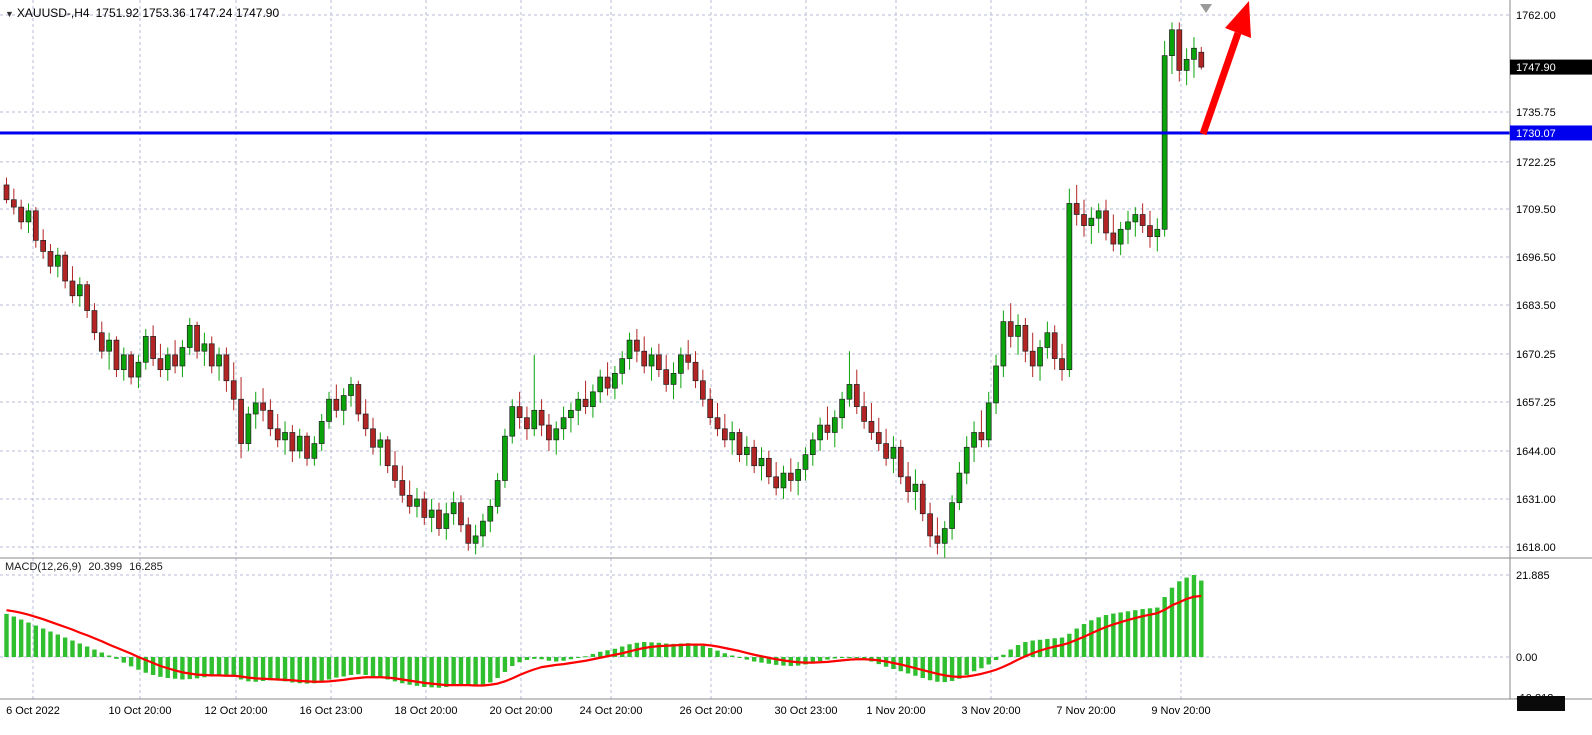 Image resolution: width=1592 pixels, height=735 pixels. I want to click on svg-text: 1762.00, so click(1536, 16).